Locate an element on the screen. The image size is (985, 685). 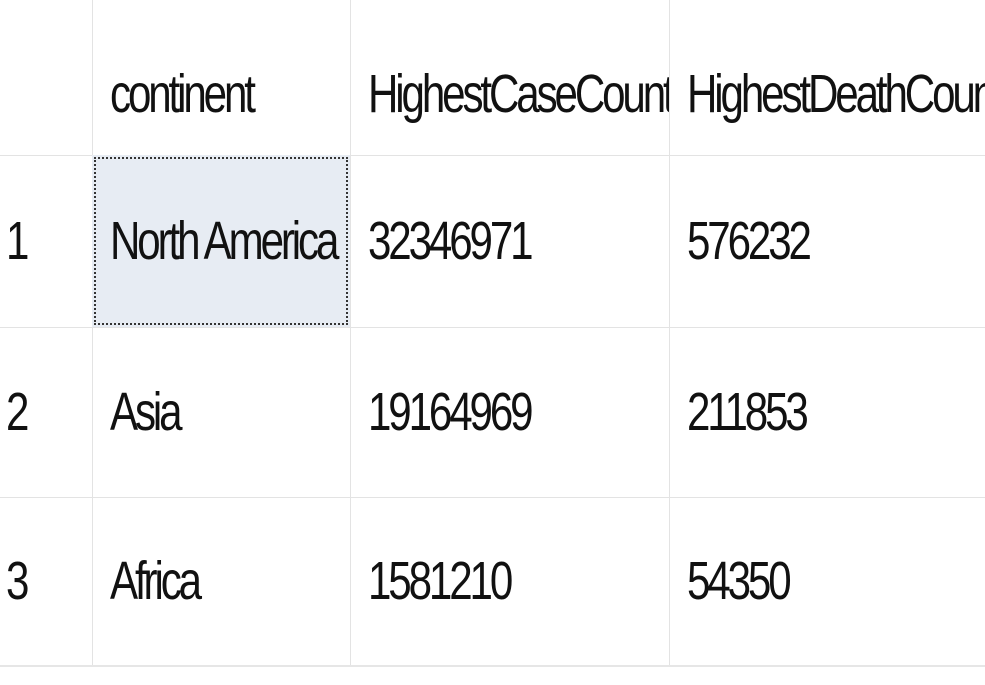
highest-death-count-cell: 54350 is located at coordinates (739, 581).